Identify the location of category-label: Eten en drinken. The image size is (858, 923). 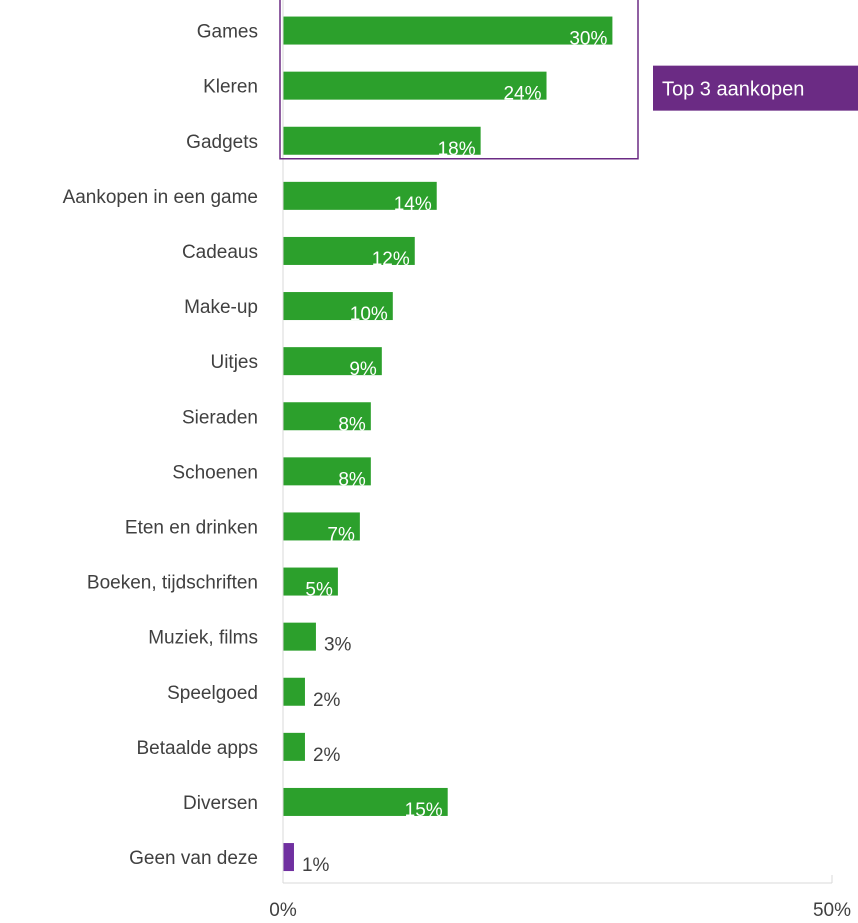
(191, 527).